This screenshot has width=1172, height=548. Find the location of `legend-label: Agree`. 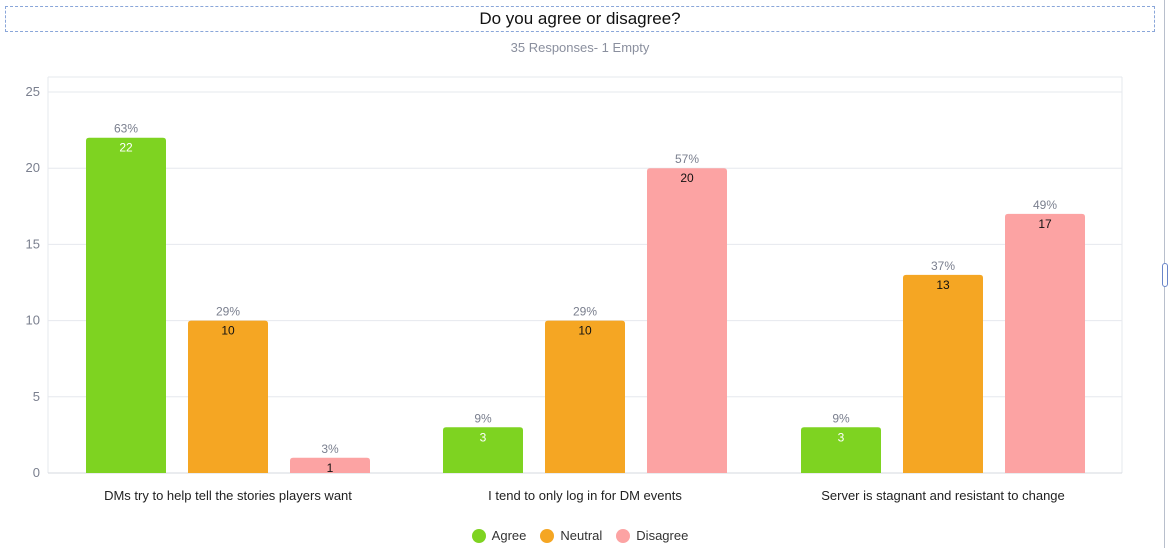

legend-label: Agree is located at coordinates (509, 535).